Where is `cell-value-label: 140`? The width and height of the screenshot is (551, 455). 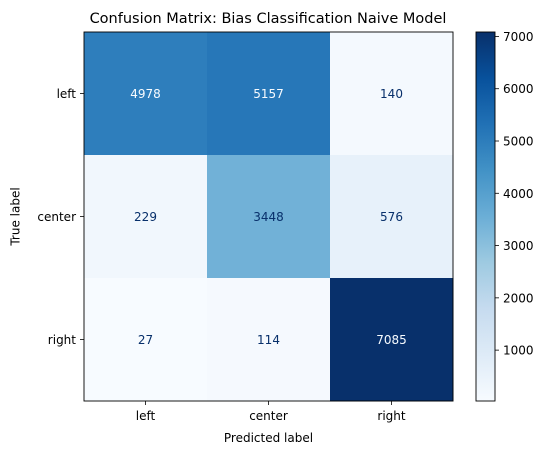 cell-value-label: 140 is located at coordinates (391, 94).